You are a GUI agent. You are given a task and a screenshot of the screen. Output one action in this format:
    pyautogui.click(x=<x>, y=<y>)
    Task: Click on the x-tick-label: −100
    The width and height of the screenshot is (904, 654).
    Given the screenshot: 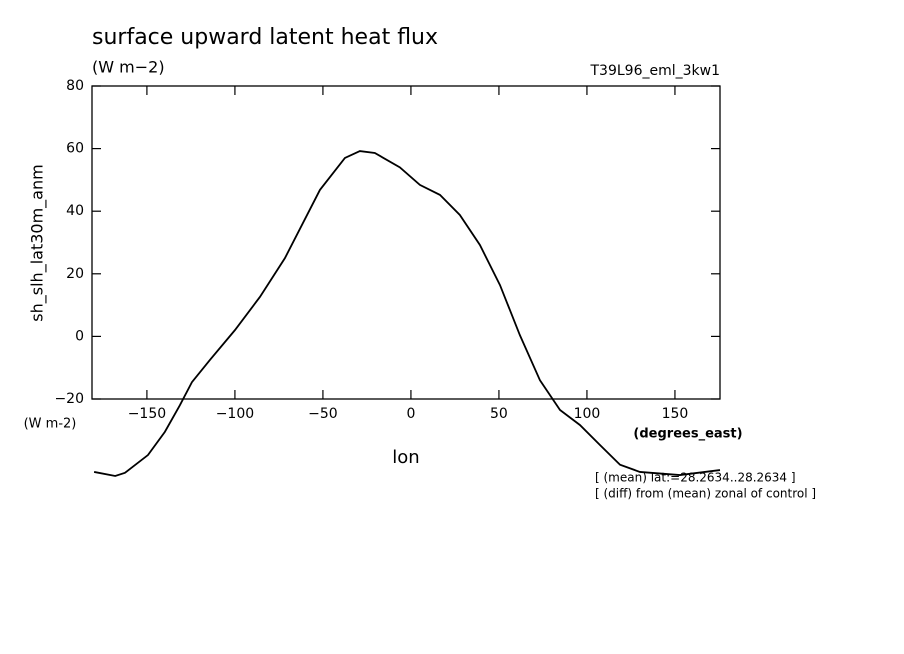 What is the action you would take?
    pyautogui.click(x=235, y=414)
    